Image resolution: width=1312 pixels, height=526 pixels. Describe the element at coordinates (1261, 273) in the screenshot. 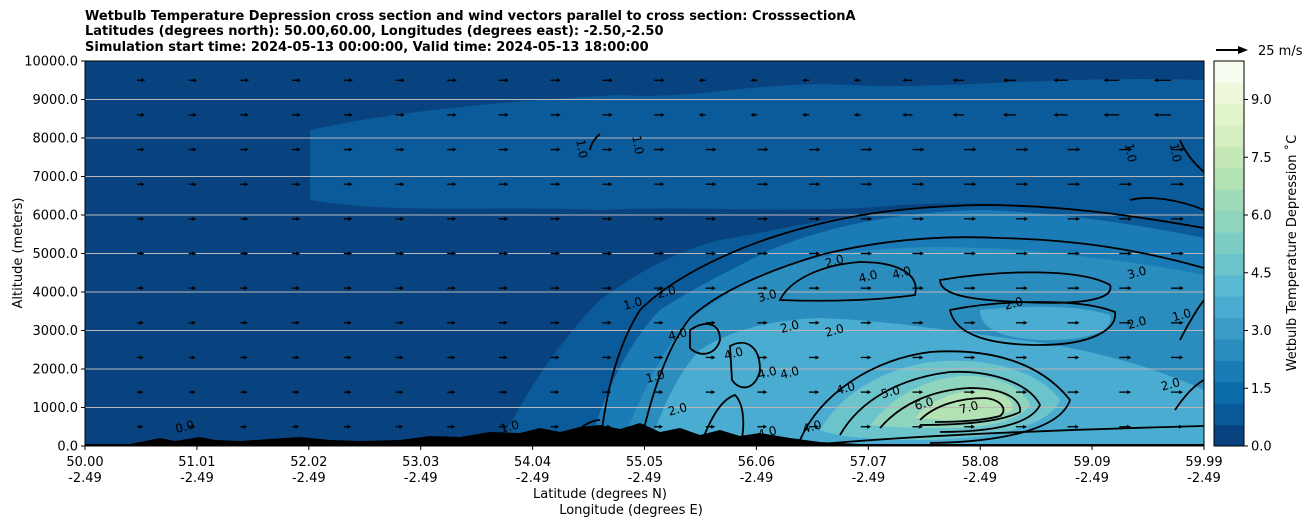

I see `colorbar-tick-label: 4.5` at that location.